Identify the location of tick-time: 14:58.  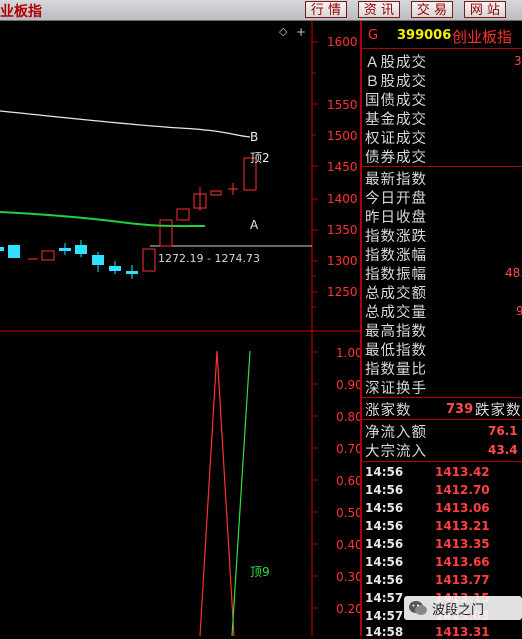
(384, 632).